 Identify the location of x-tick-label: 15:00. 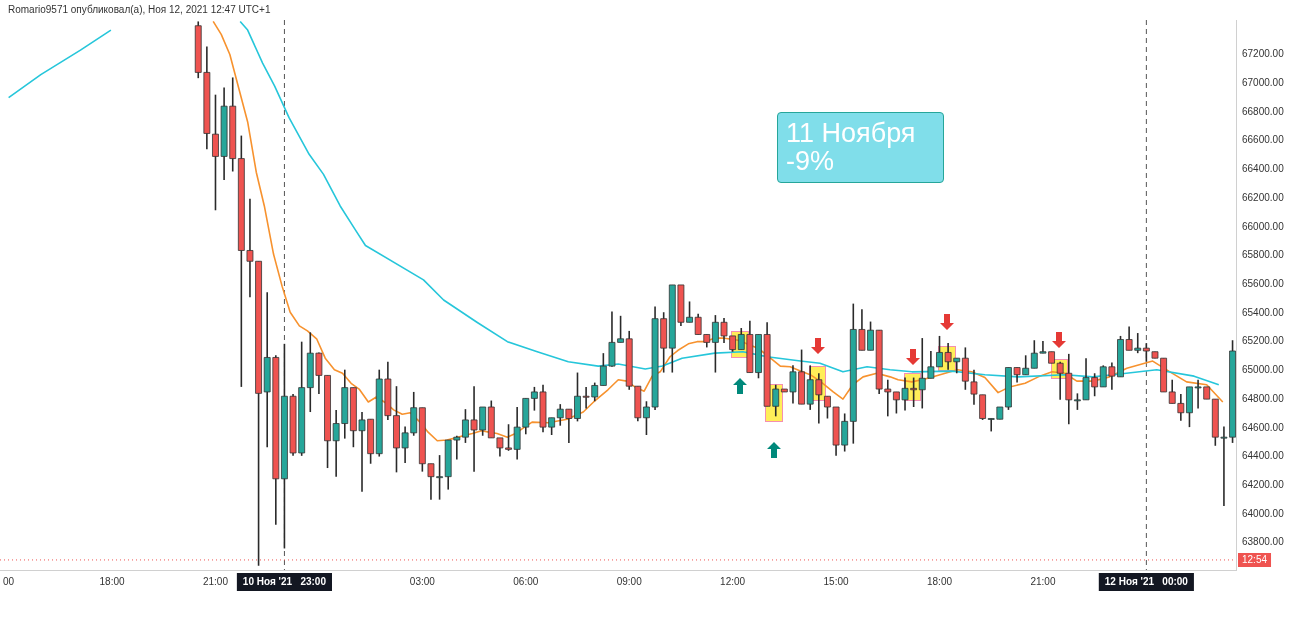
(836, 581).